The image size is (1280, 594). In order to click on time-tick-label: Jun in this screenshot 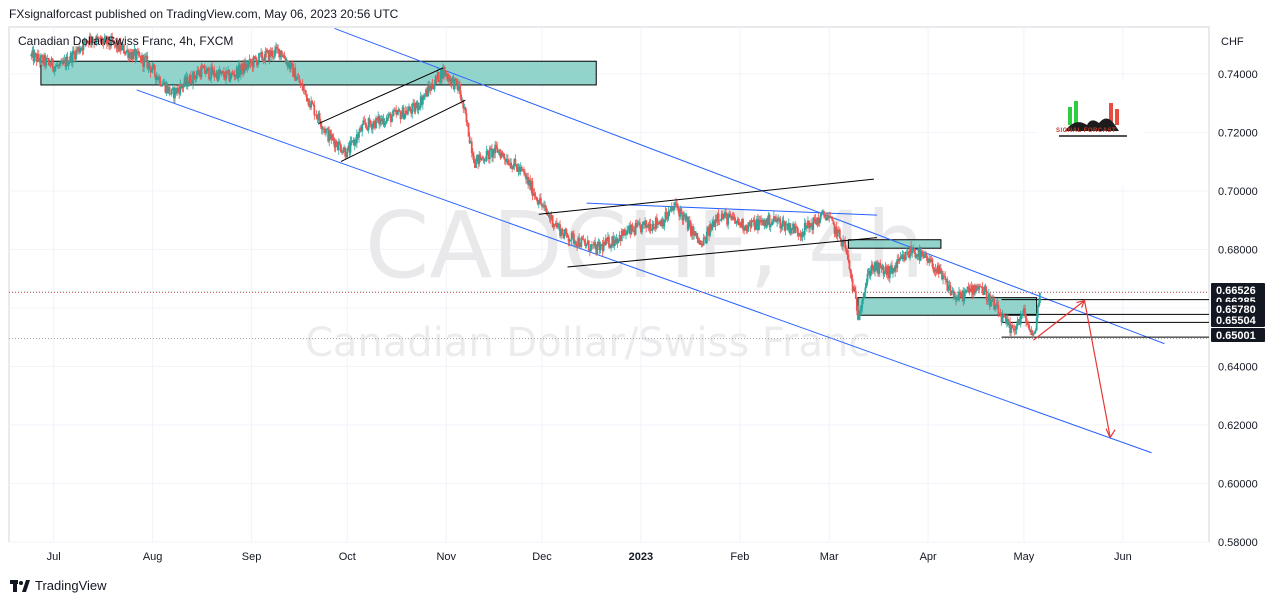, I will do `click(1123, 557)`.